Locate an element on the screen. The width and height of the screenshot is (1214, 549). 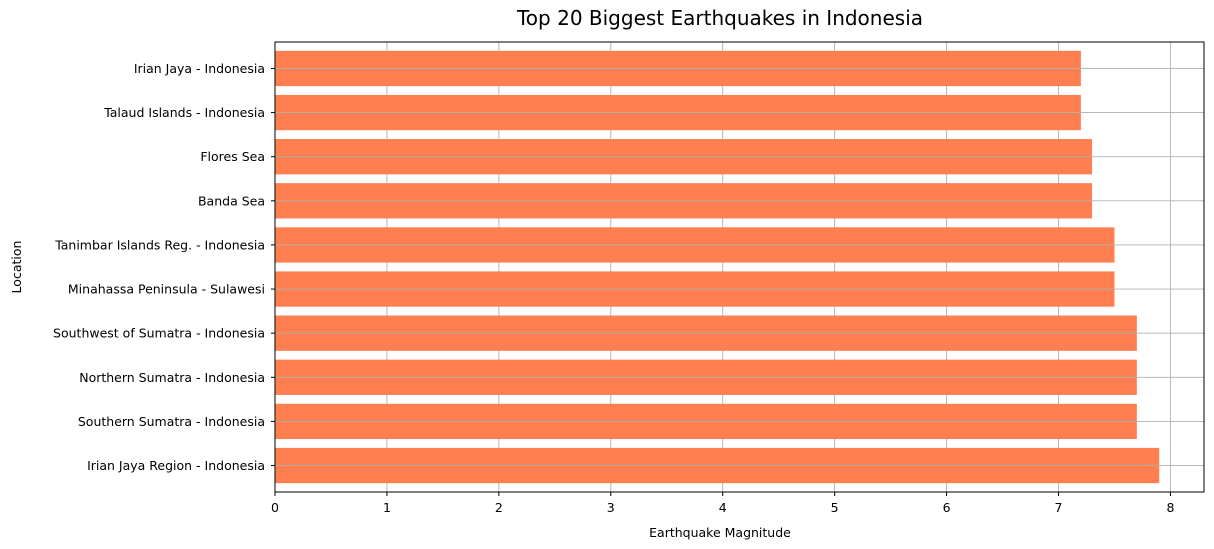
x-tick-label: 5 is located at coordinates (835, 507).